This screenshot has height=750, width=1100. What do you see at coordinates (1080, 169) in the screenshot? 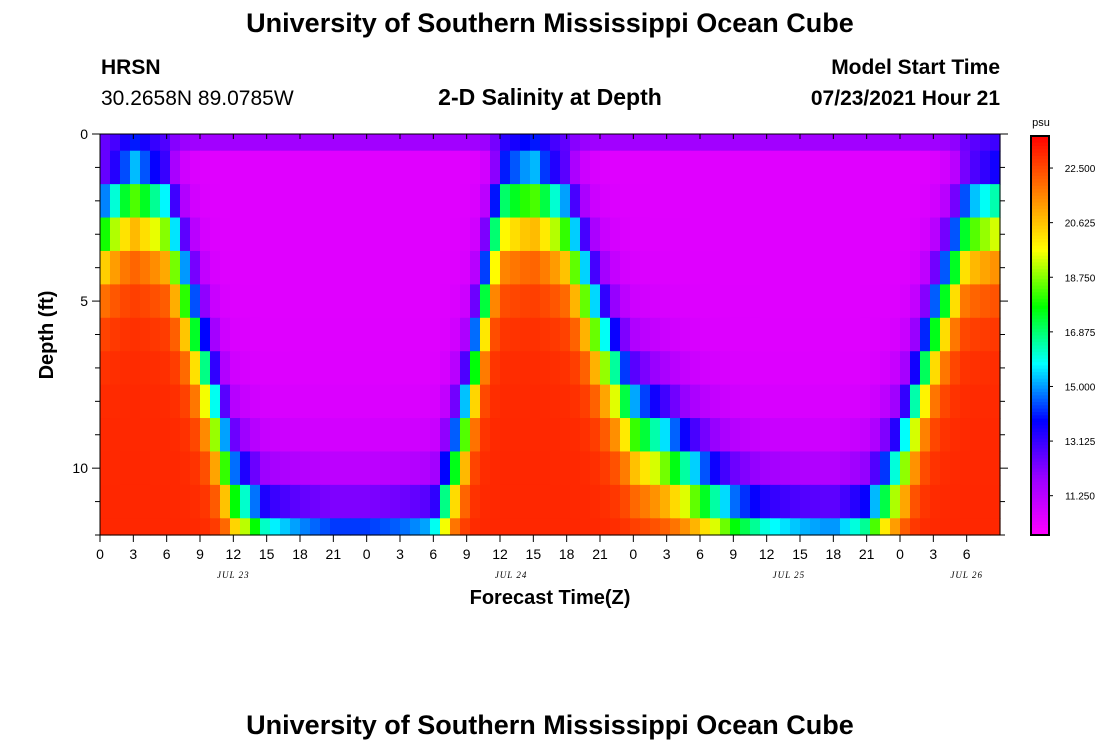
I see `colorbar-tick-label: 22.500` at bounding box center [1080, 169].